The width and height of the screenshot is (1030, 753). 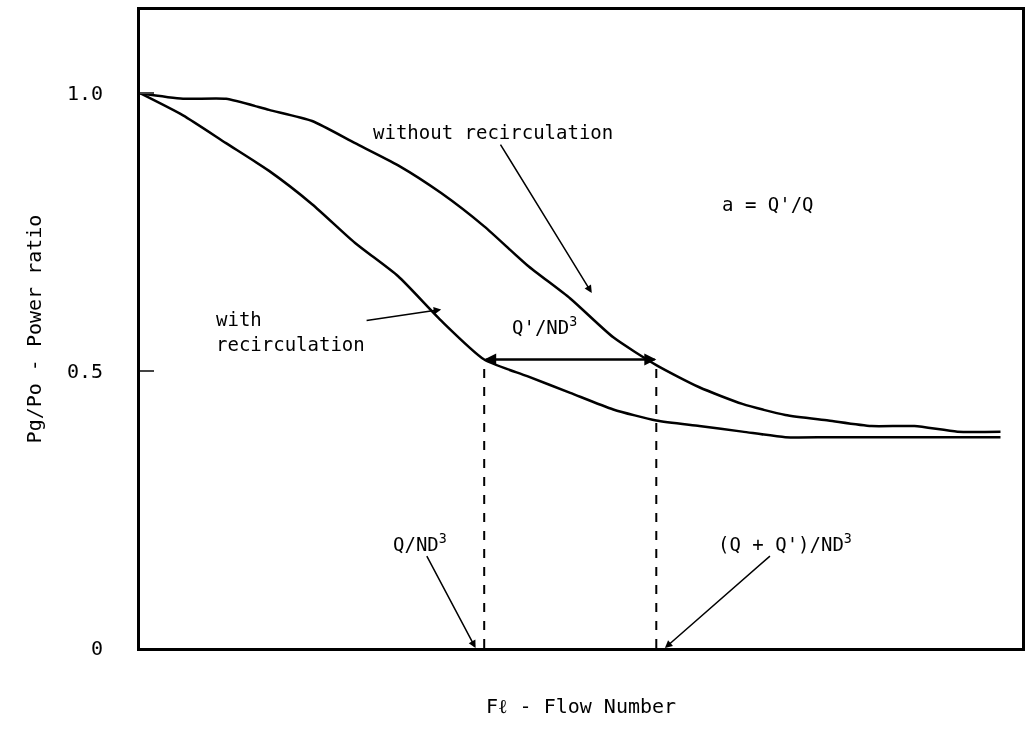 I want to click on annotation: without recirculation, so click(x=493, y=132).